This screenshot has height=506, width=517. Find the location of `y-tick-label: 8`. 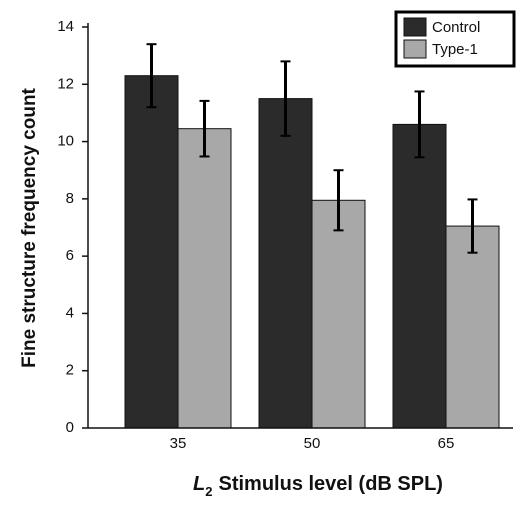

y-tick-label: 8 is located at coordinates (70, 198).